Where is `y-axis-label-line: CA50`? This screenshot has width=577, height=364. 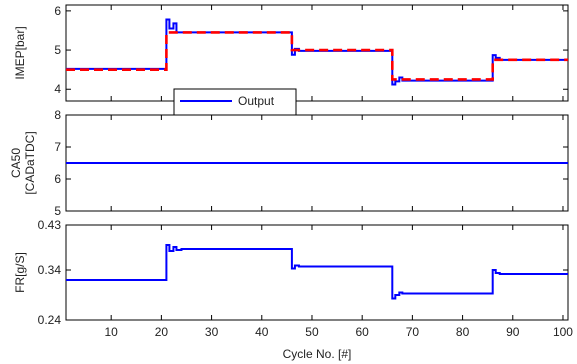 y-axis-label-line: CA50 is located at coordinates (16, 163).